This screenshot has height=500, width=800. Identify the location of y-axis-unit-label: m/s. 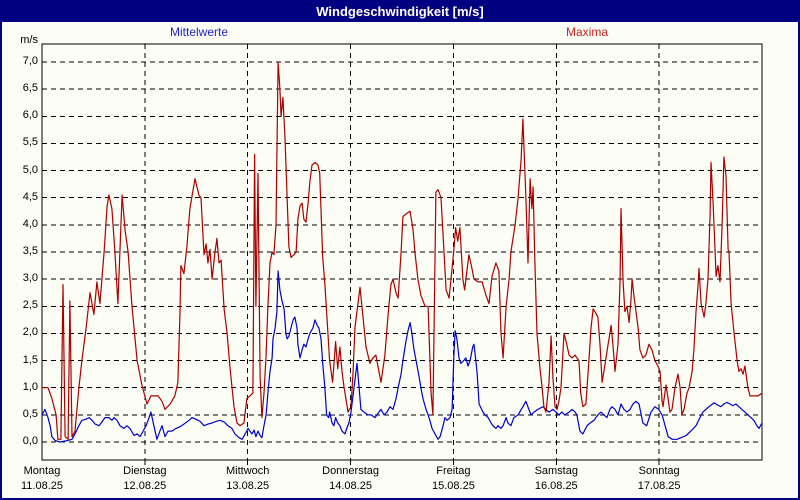
(29, 40).